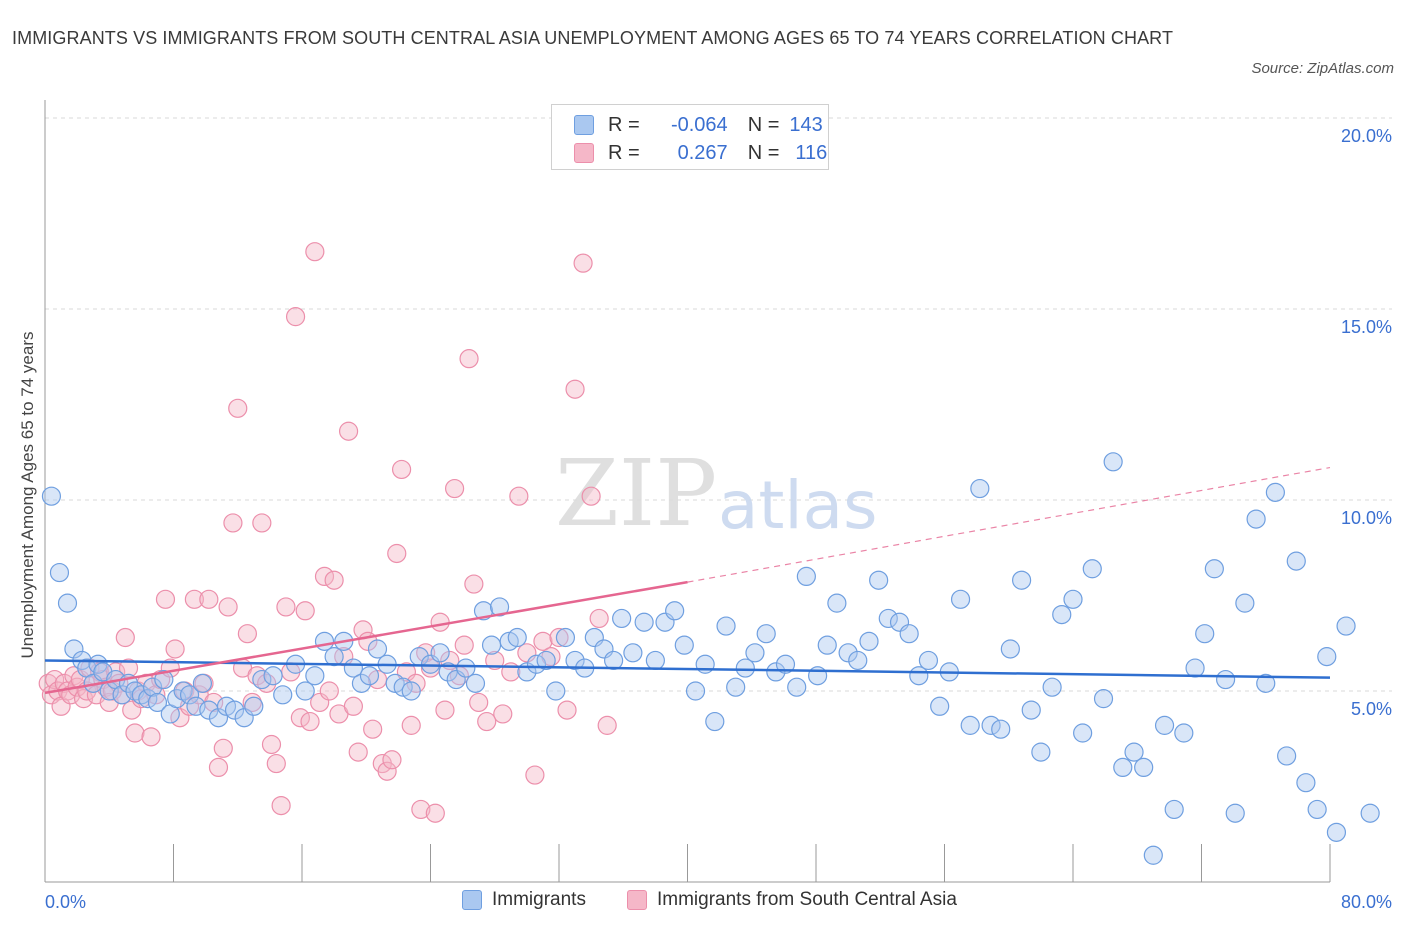  I want to click on trend-line-immigrants, so click(687, 669).